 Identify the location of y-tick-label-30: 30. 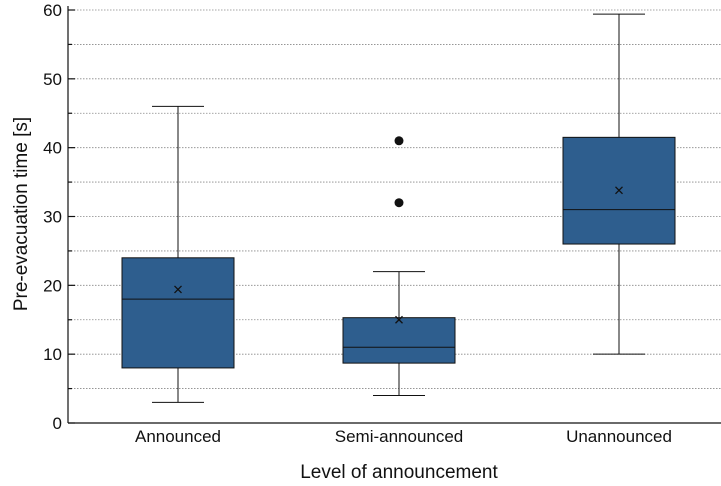
(52, 217).